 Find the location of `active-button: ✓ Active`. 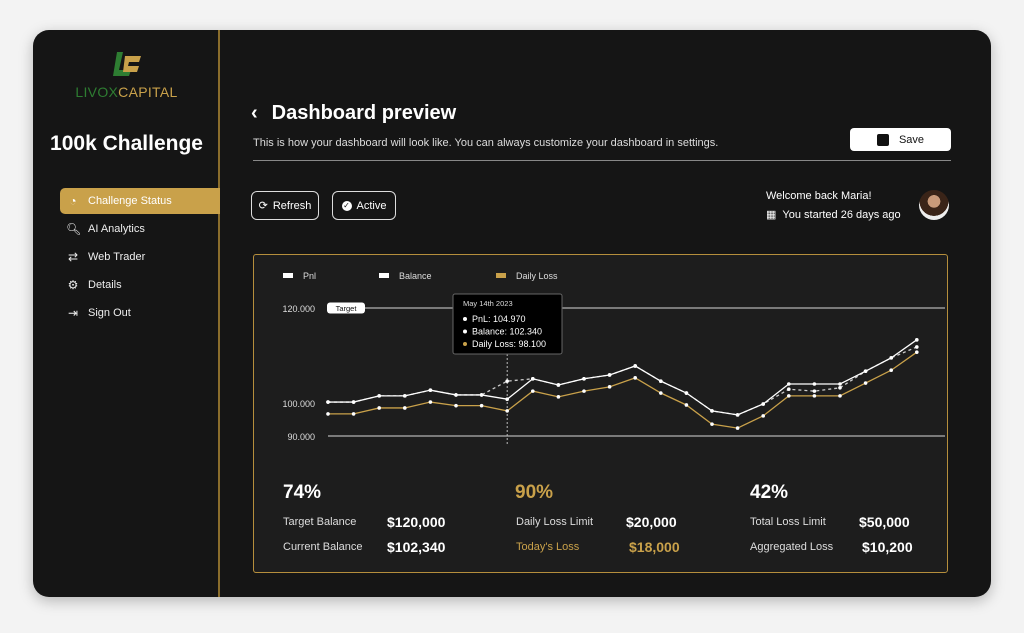

active-button: ✓ Active is located at coordinates (364, 205).